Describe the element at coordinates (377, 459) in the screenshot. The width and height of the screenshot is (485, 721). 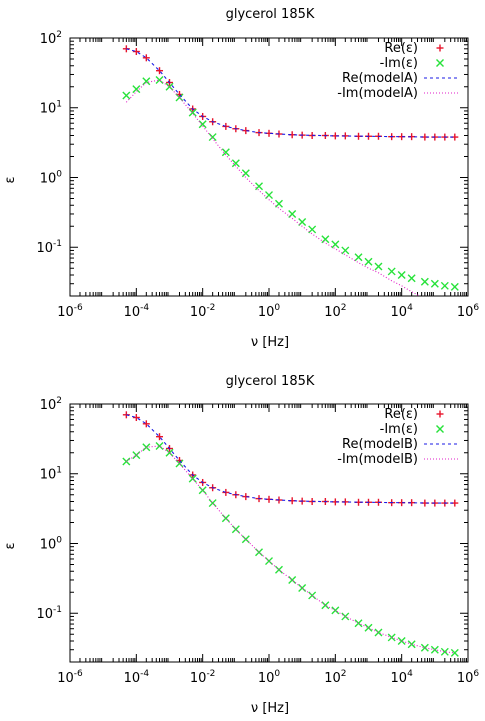
I see `legend-label: -Im(modelB)` at that location.